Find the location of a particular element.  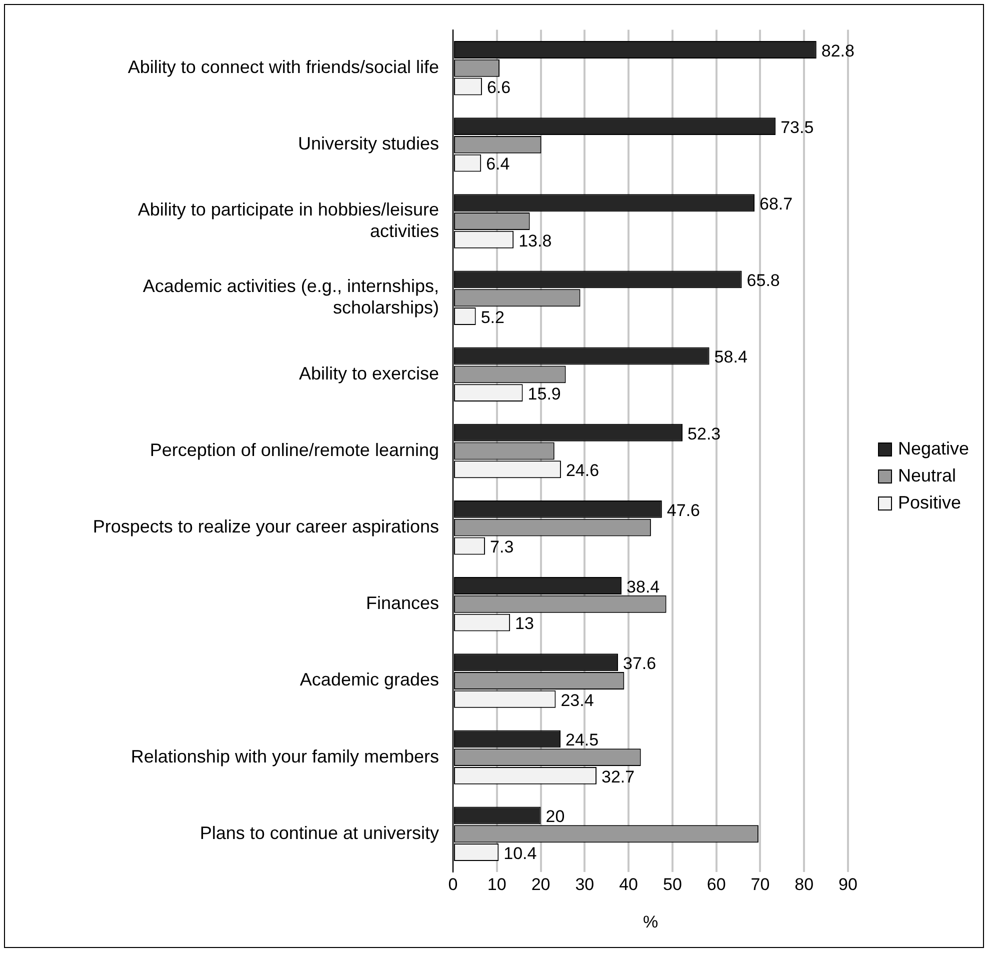

x-tick-label: 80 is located at coordinates (804, 884).